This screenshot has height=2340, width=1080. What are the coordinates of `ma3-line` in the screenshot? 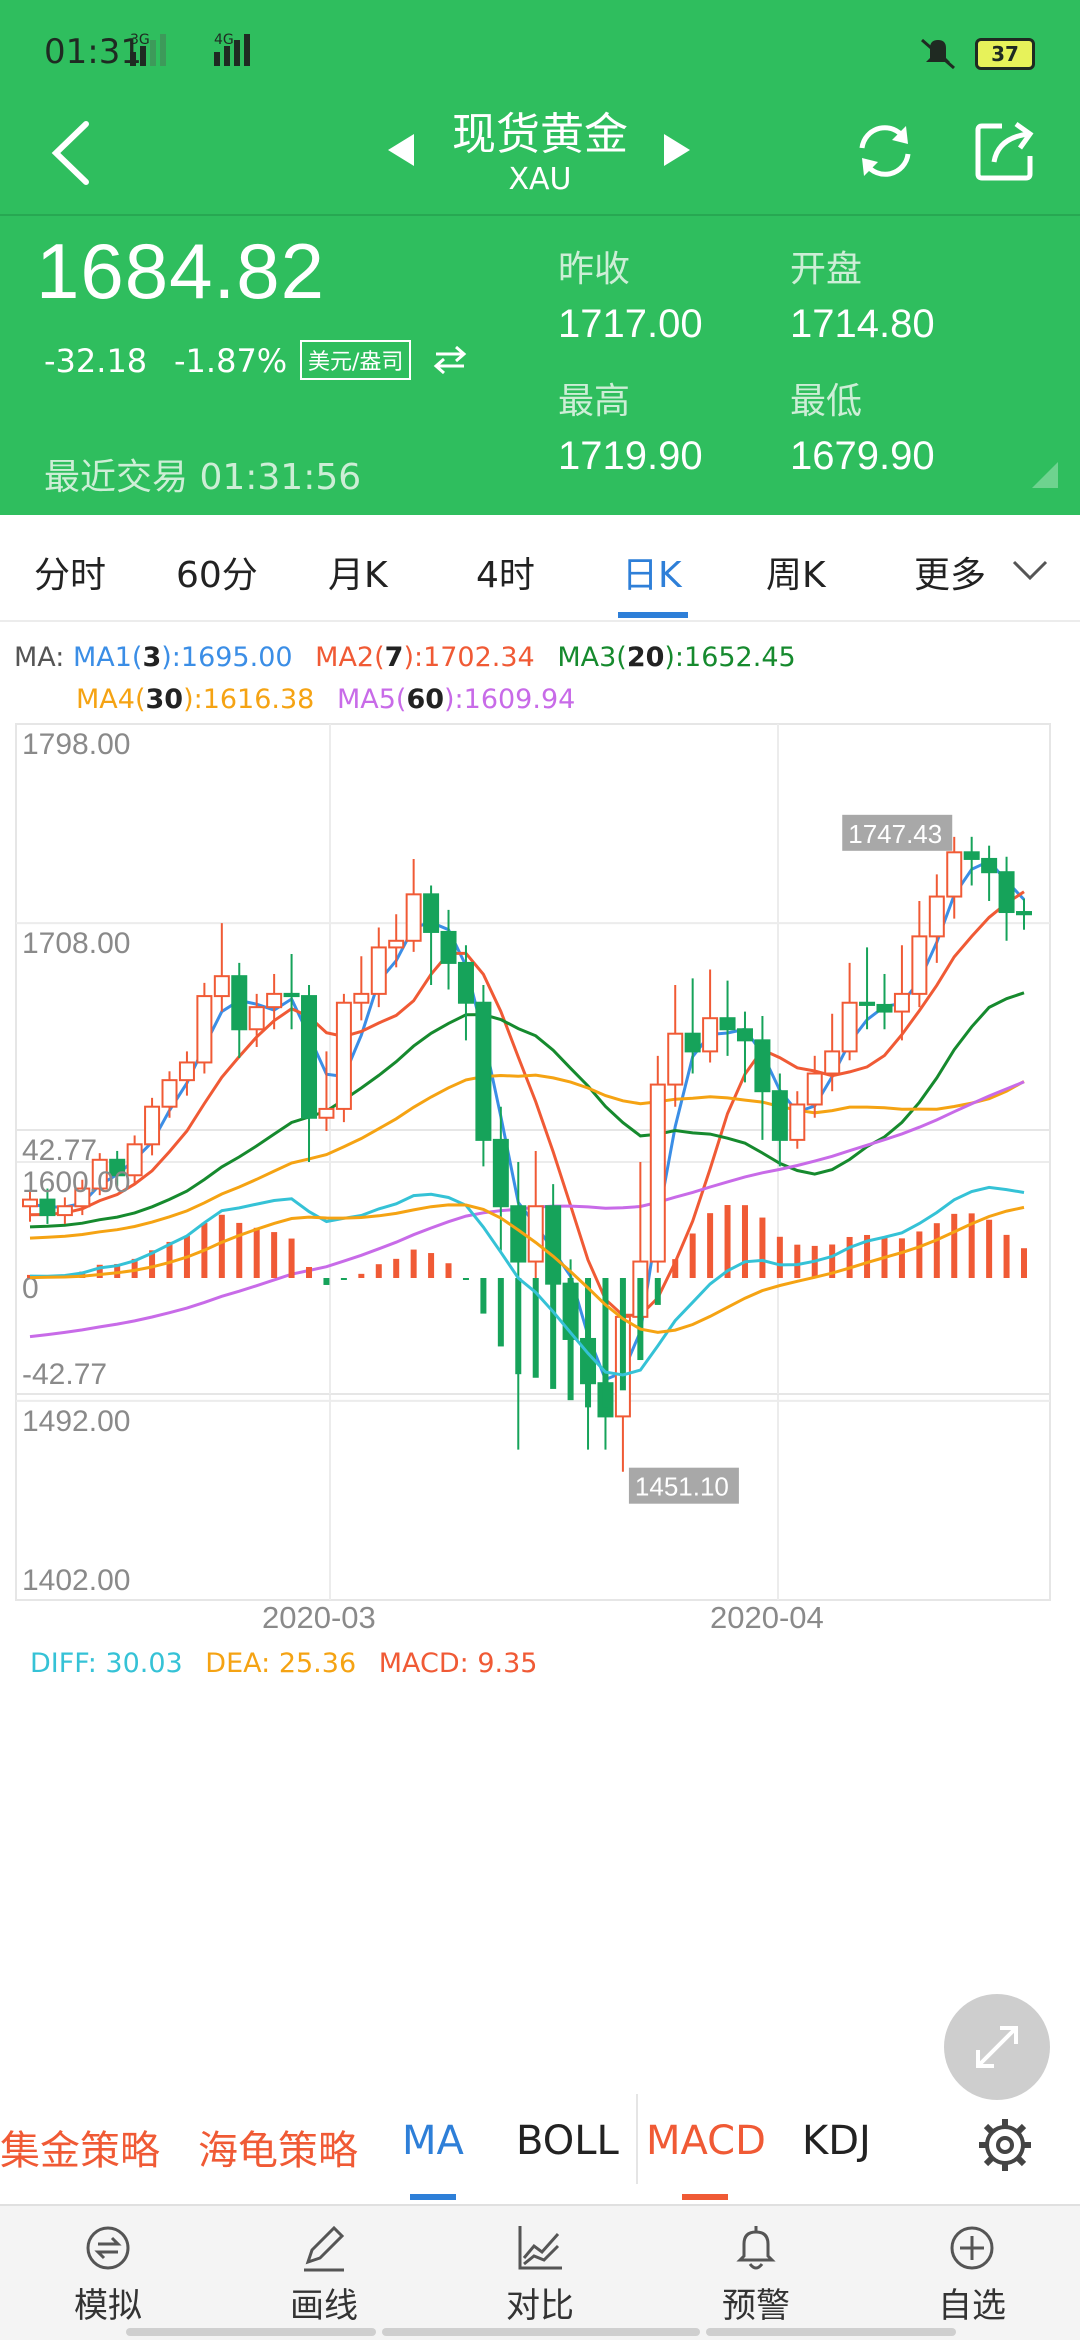 It's located at (527, 1110).